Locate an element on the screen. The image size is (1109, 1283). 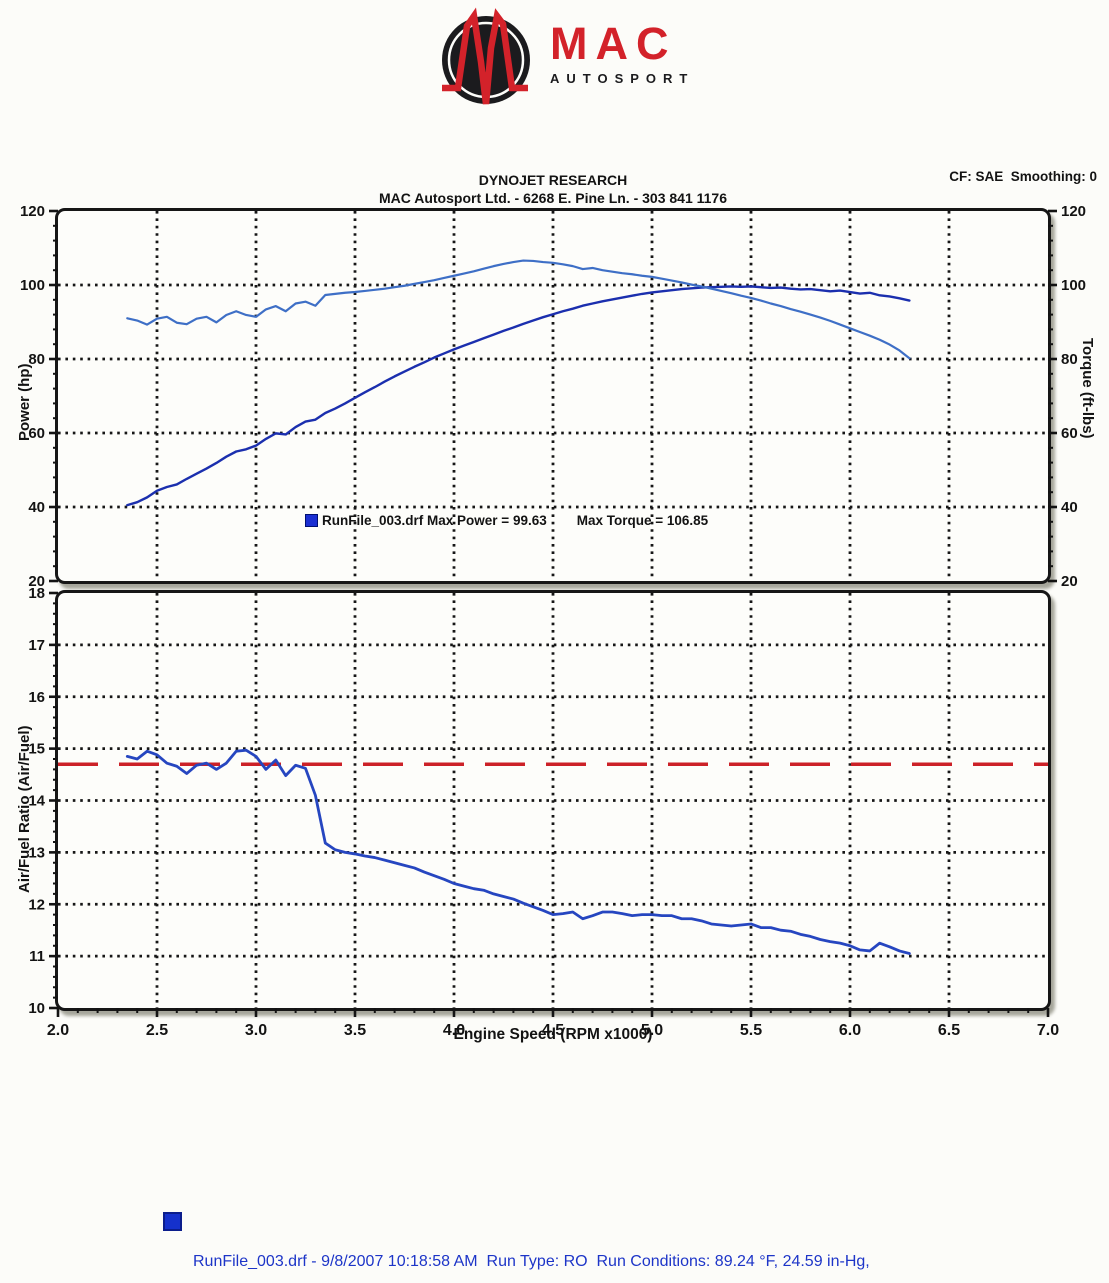
svg-text: 14 is located at coordinates (36, 801).